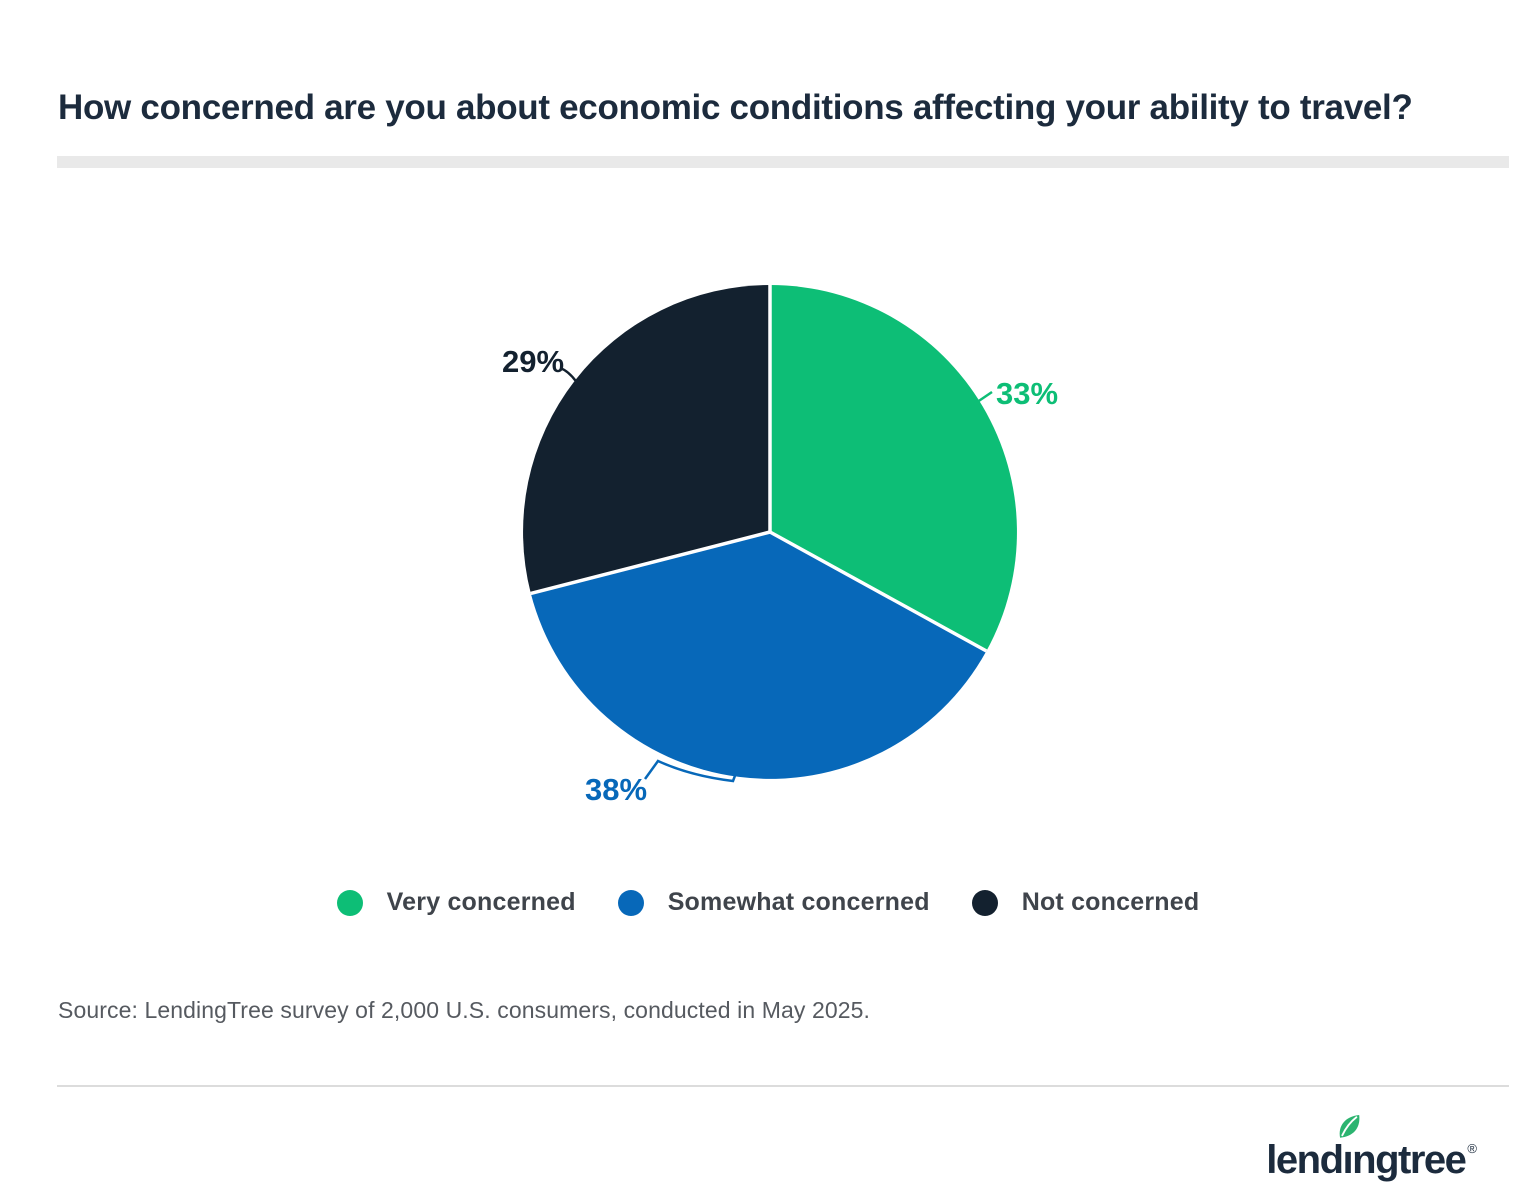  Describe the element at coordinates (783, 162) in the screenshot. I see `title-underline` at that location.